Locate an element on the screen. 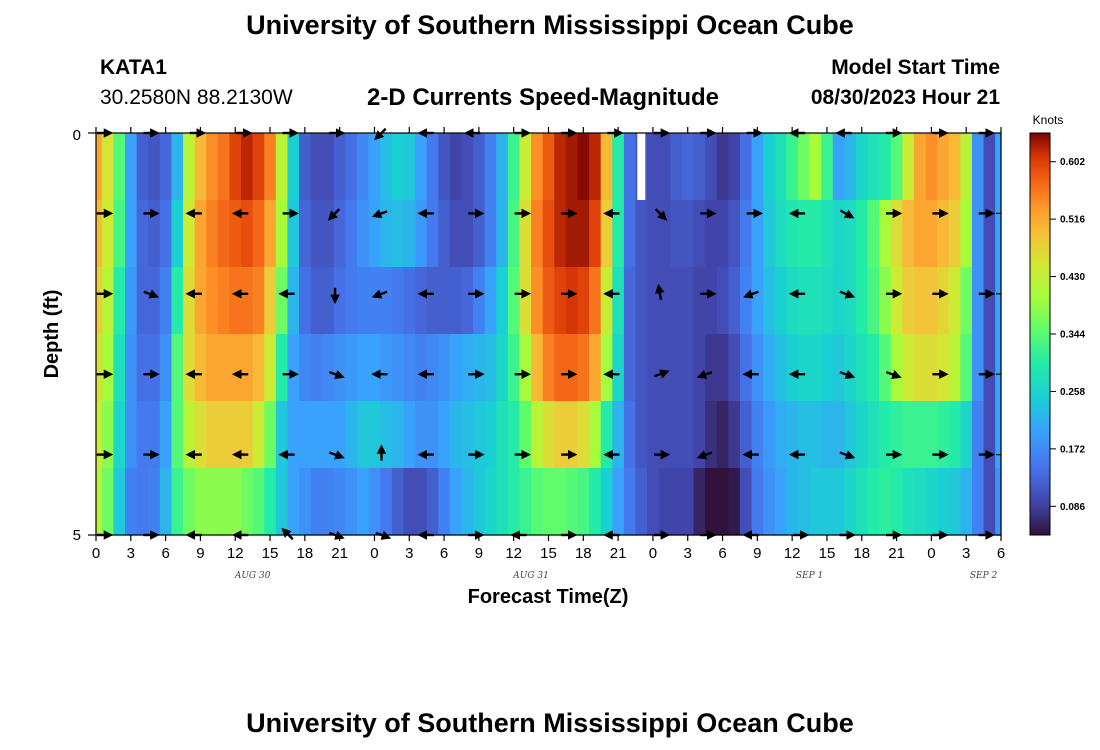 This screenshot has width=1100, height=750. missing-data-cell is located at coordinates (641, 166).